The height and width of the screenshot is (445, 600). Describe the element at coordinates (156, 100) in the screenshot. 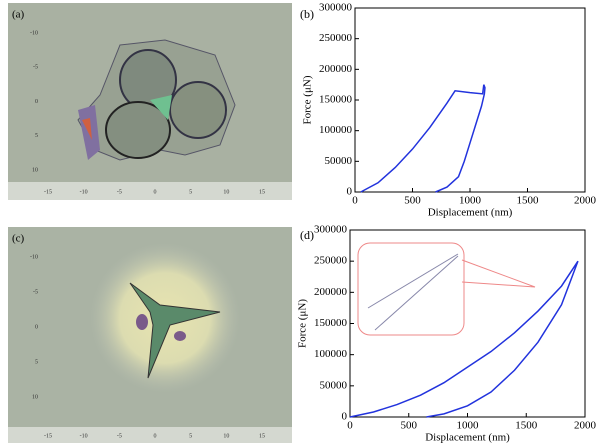

I see `crater-a` at that location.